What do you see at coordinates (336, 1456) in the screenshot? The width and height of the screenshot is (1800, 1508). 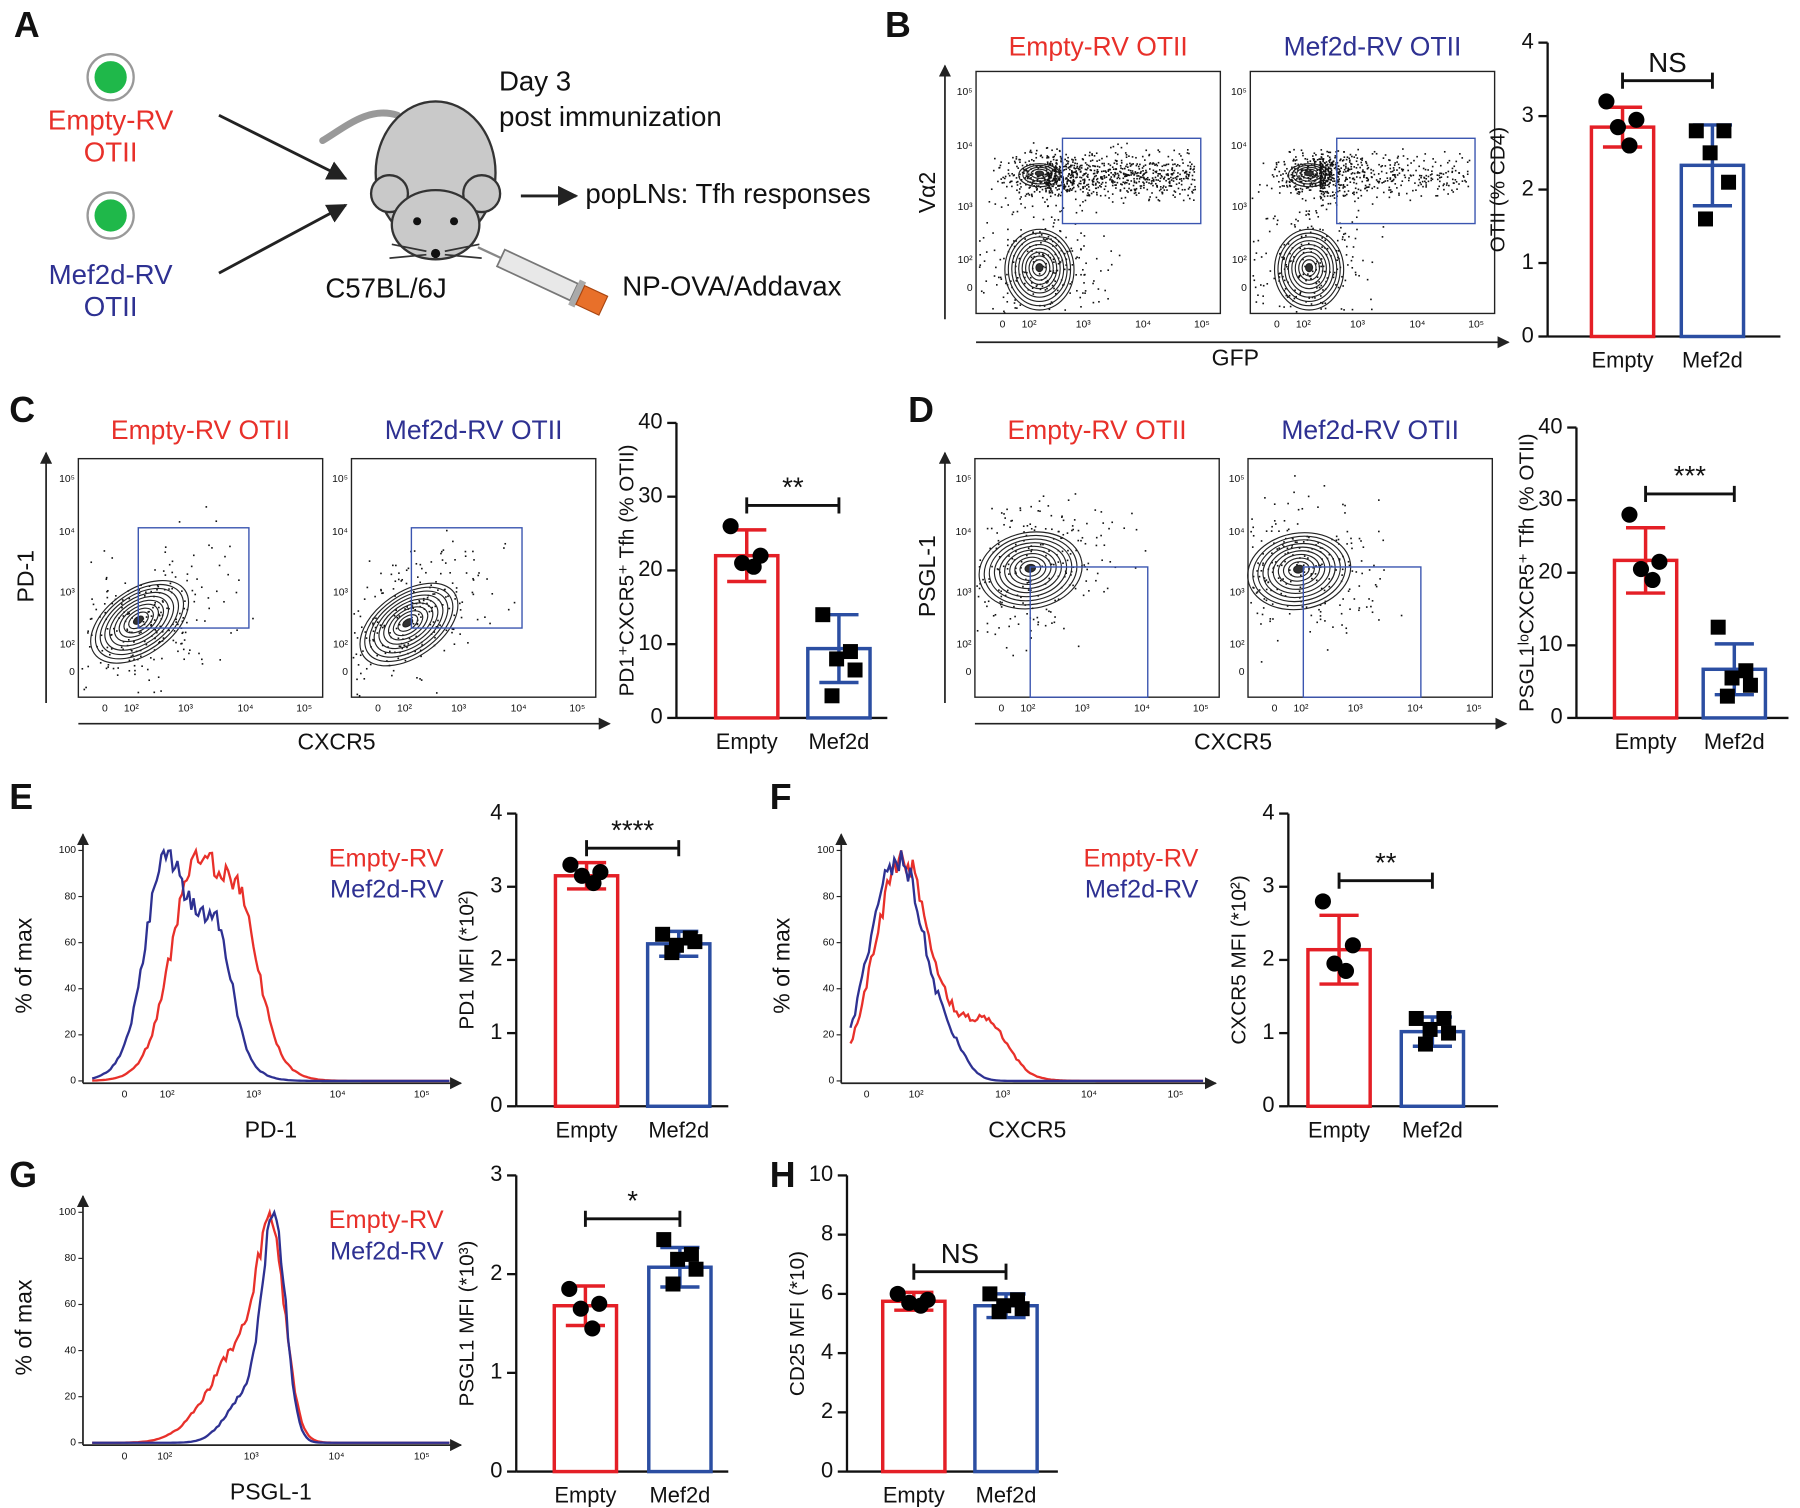 I see `x-tick-label: 10⁴` at bounding box center [336, 1456].